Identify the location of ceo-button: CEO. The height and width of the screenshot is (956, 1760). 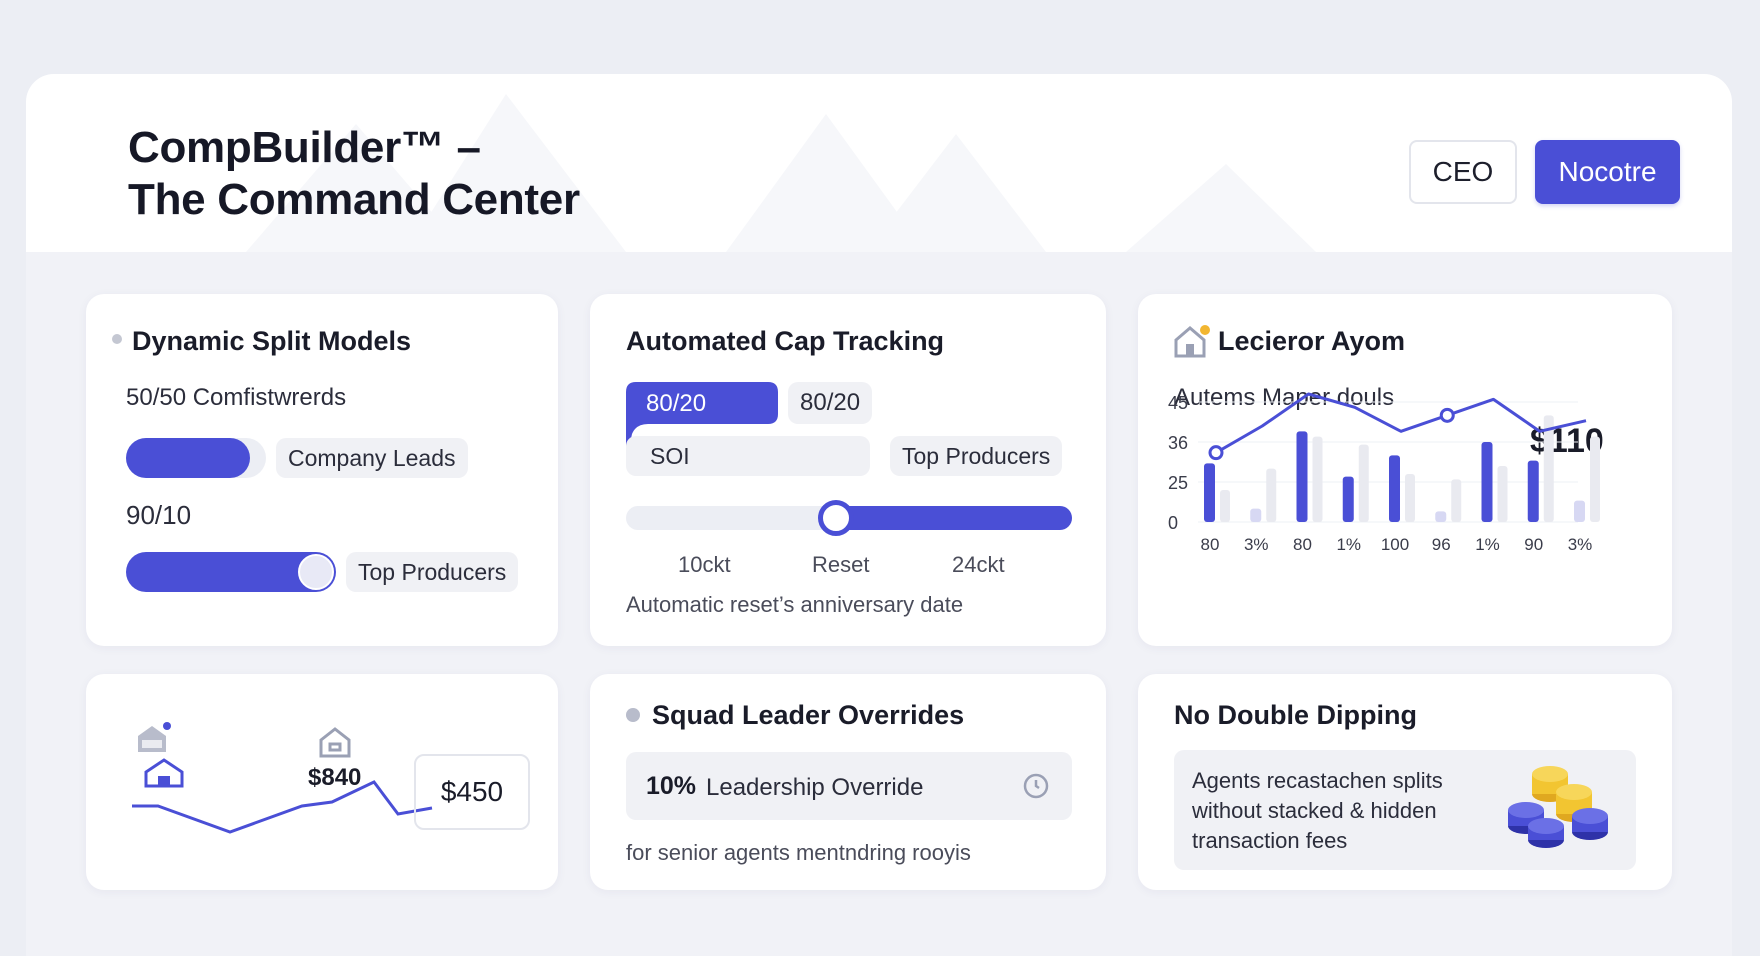
(1463, 172).